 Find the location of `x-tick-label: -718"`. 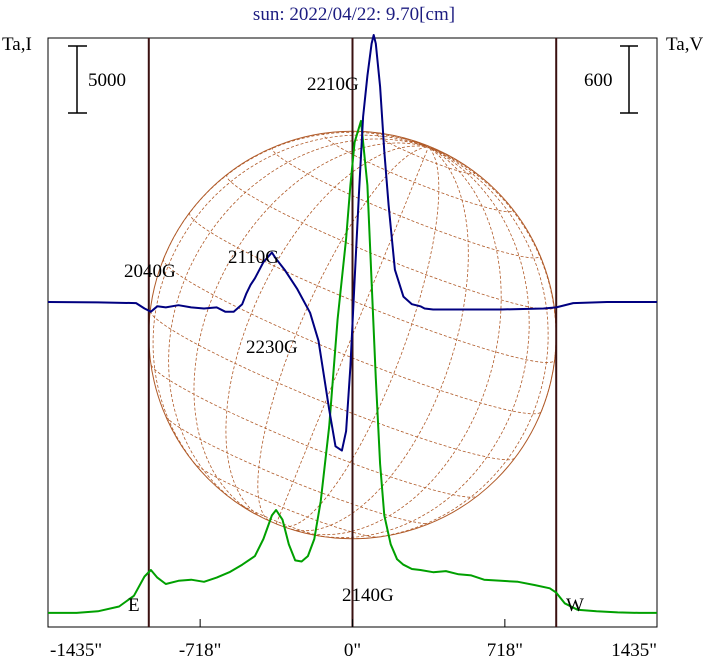

x-tick-label: -718" is located at coordinates (200, 650).